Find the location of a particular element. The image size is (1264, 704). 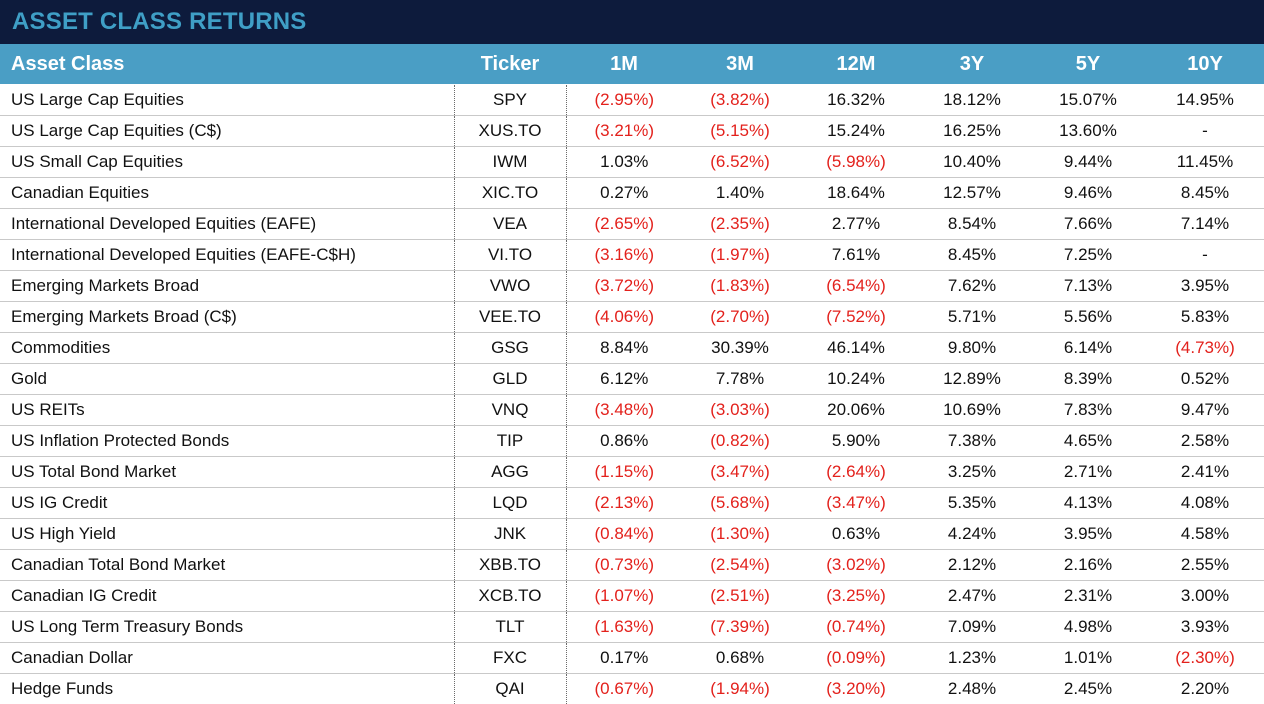

return-5y-cell: 13.60% is located at coordinates (1088, 131).